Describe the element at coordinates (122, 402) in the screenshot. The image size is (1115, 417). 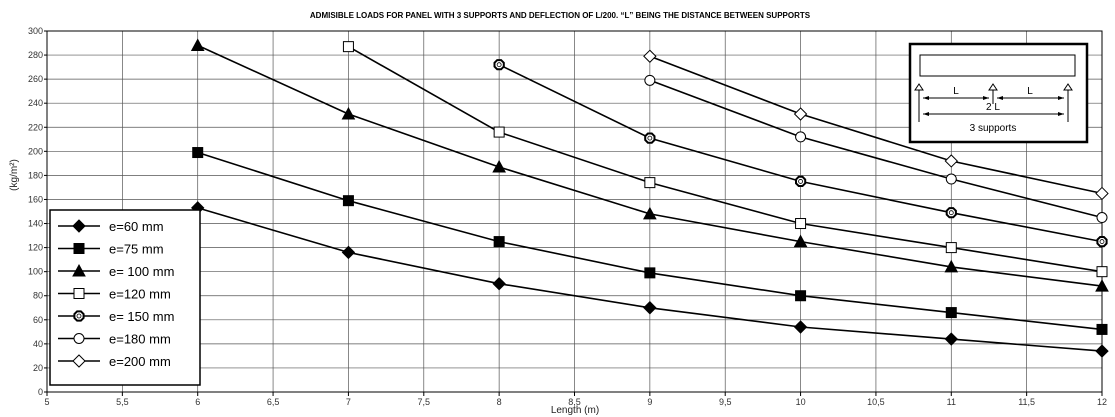
I see `x-tick-label: 5,5` at that location.